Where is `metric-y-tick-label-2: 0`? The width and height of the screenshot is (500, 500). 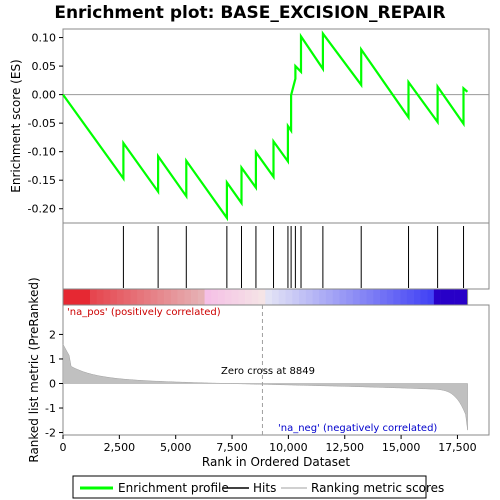
metric-y-tick-label-2: 0 is located at coordinates (52, 383).